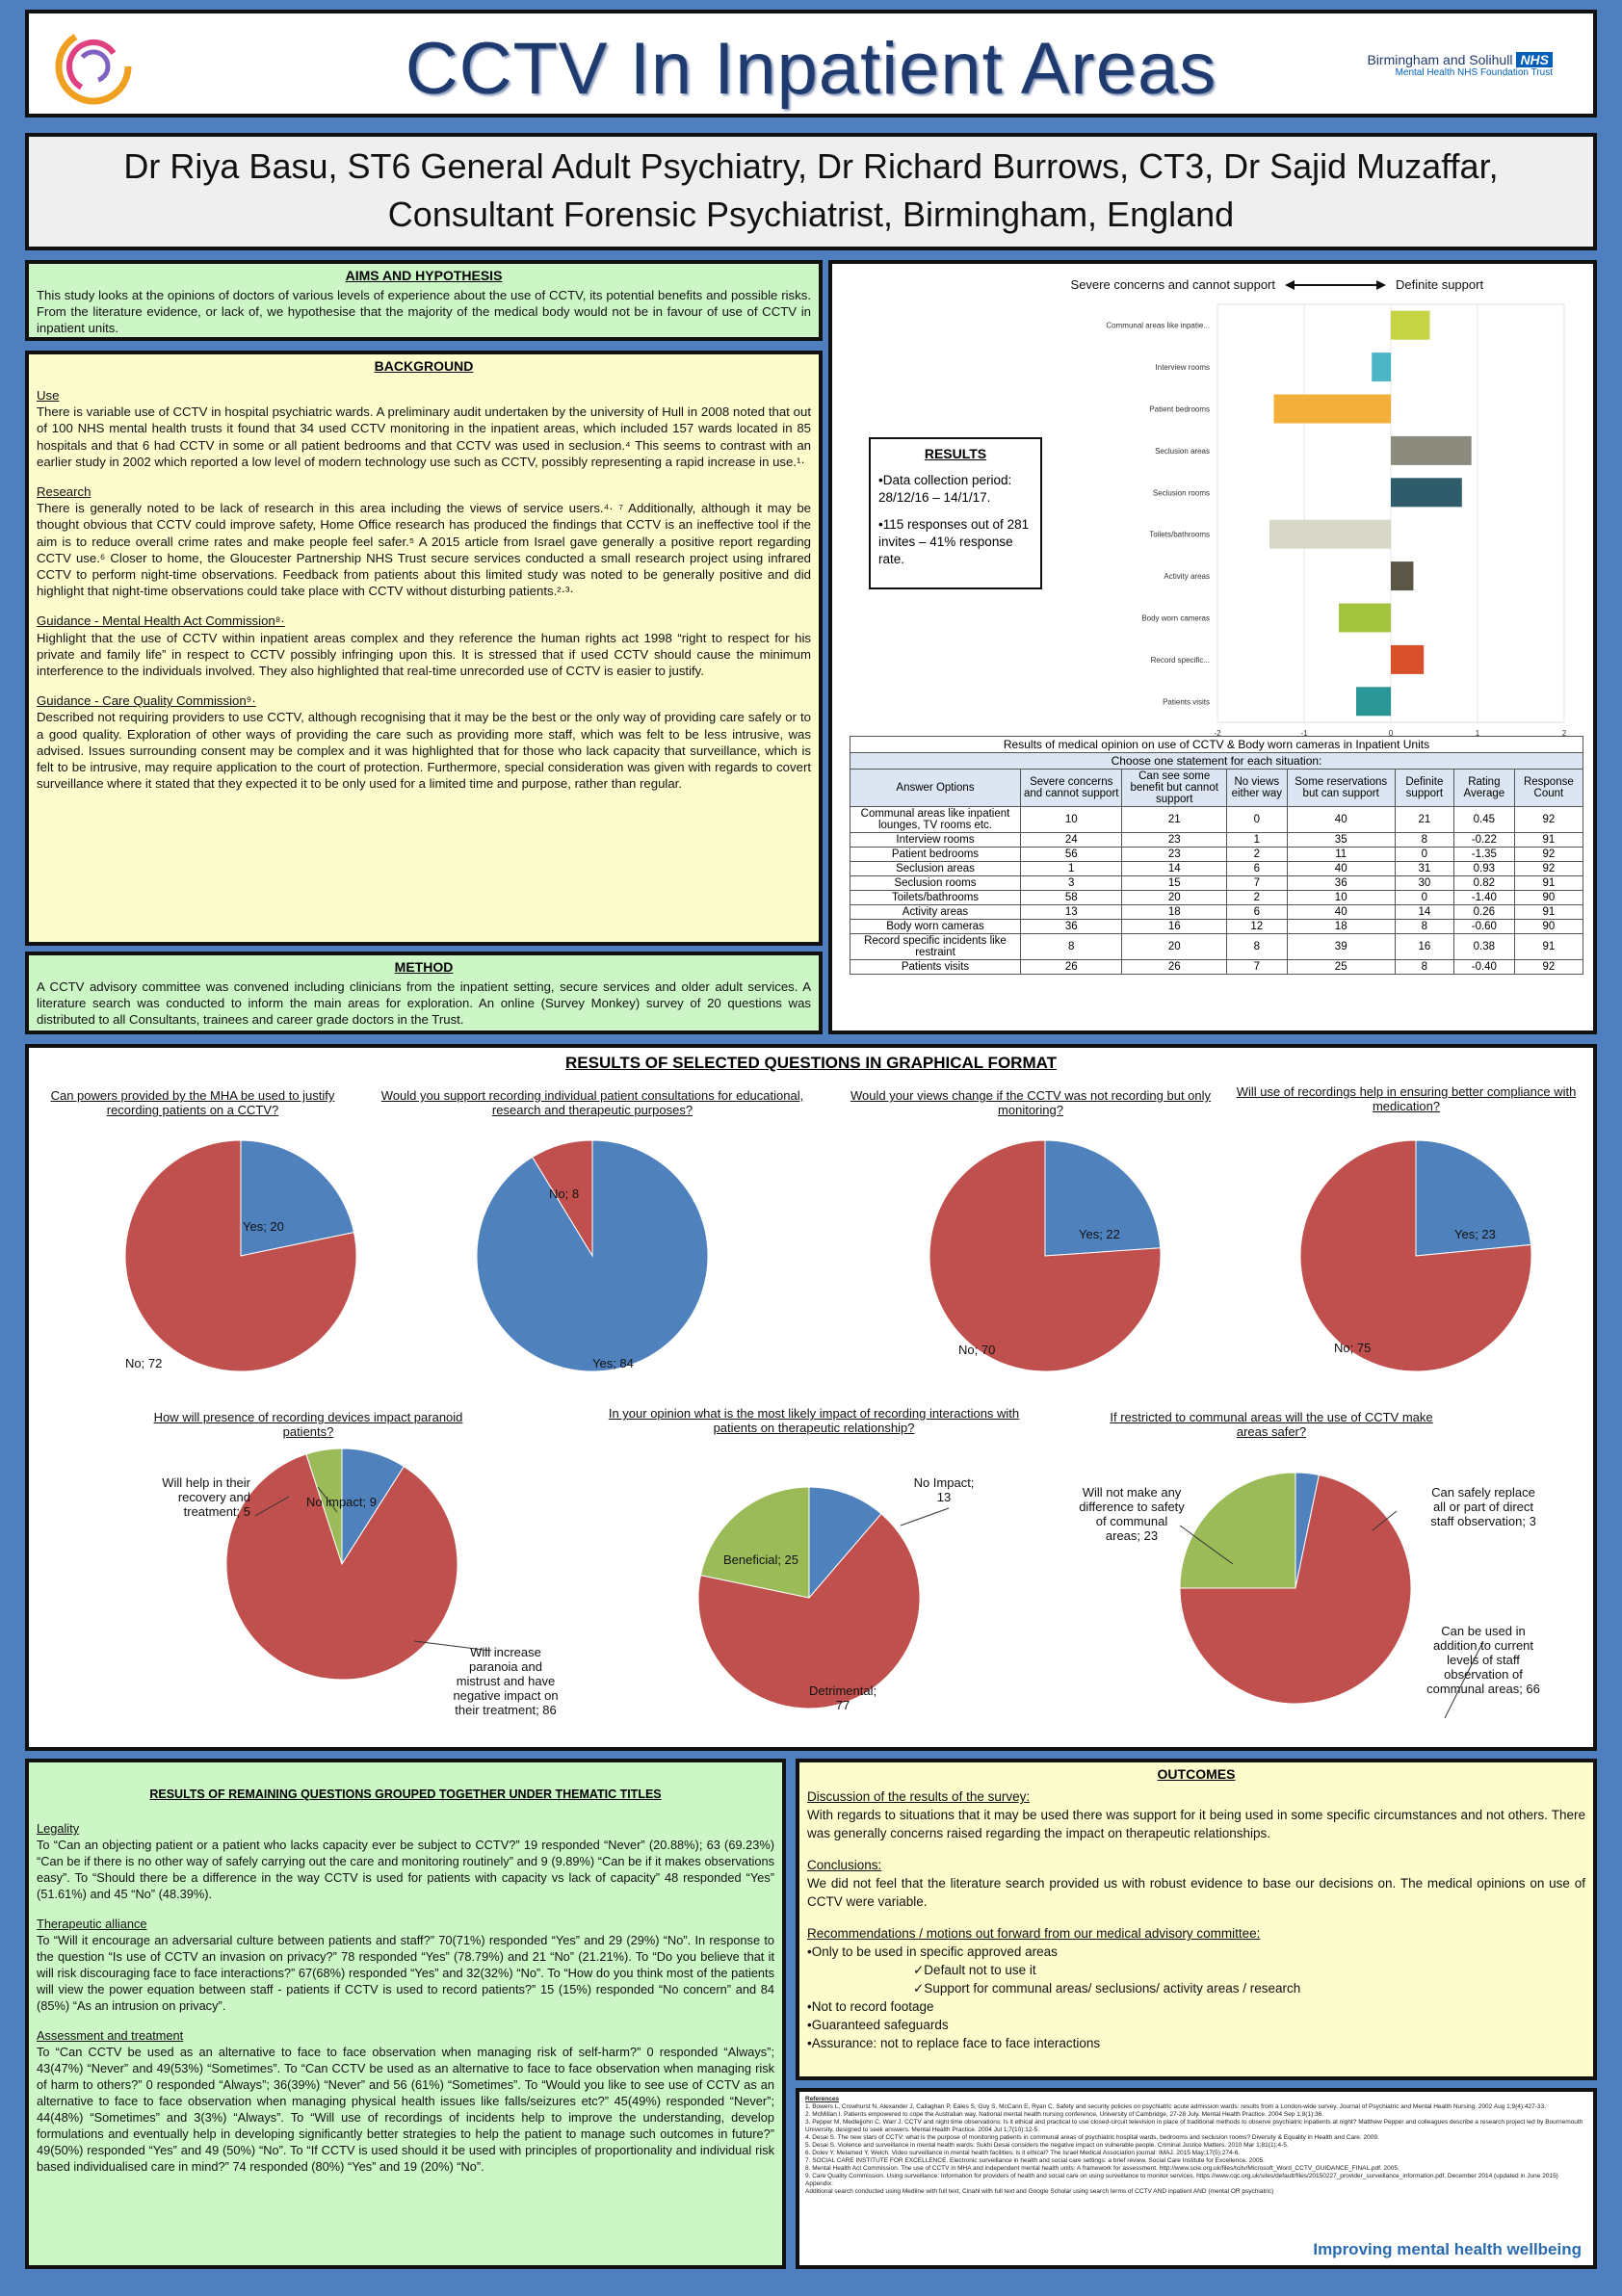 Image resolution: width=1622 pixels, height=2296 pixels. Describe the element at coordinates (1483, 912) in the screenshot. I see `table-cell: 0.26` at that location.